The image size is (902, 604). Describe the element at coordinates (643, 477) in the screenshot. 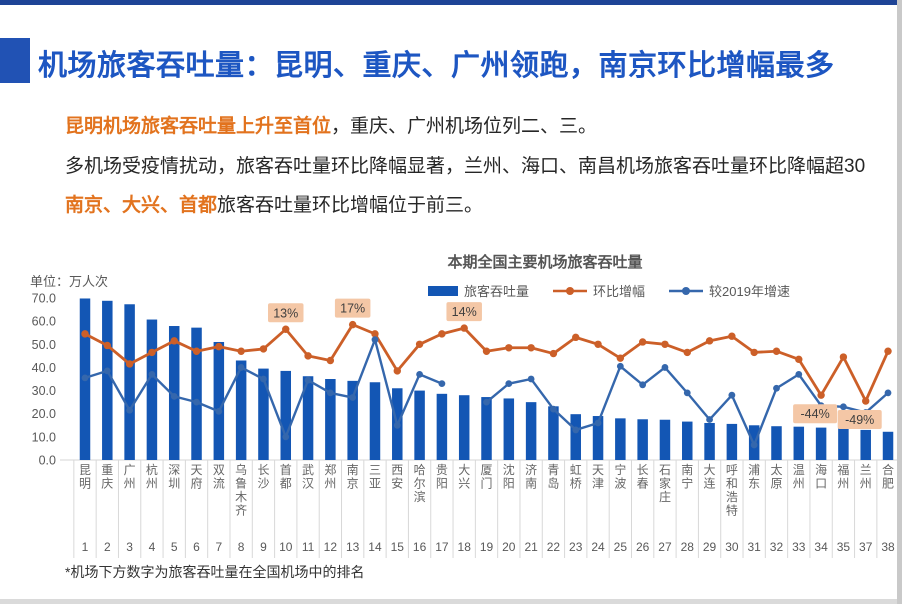

I see `x-axis-name: 长春` at that location.